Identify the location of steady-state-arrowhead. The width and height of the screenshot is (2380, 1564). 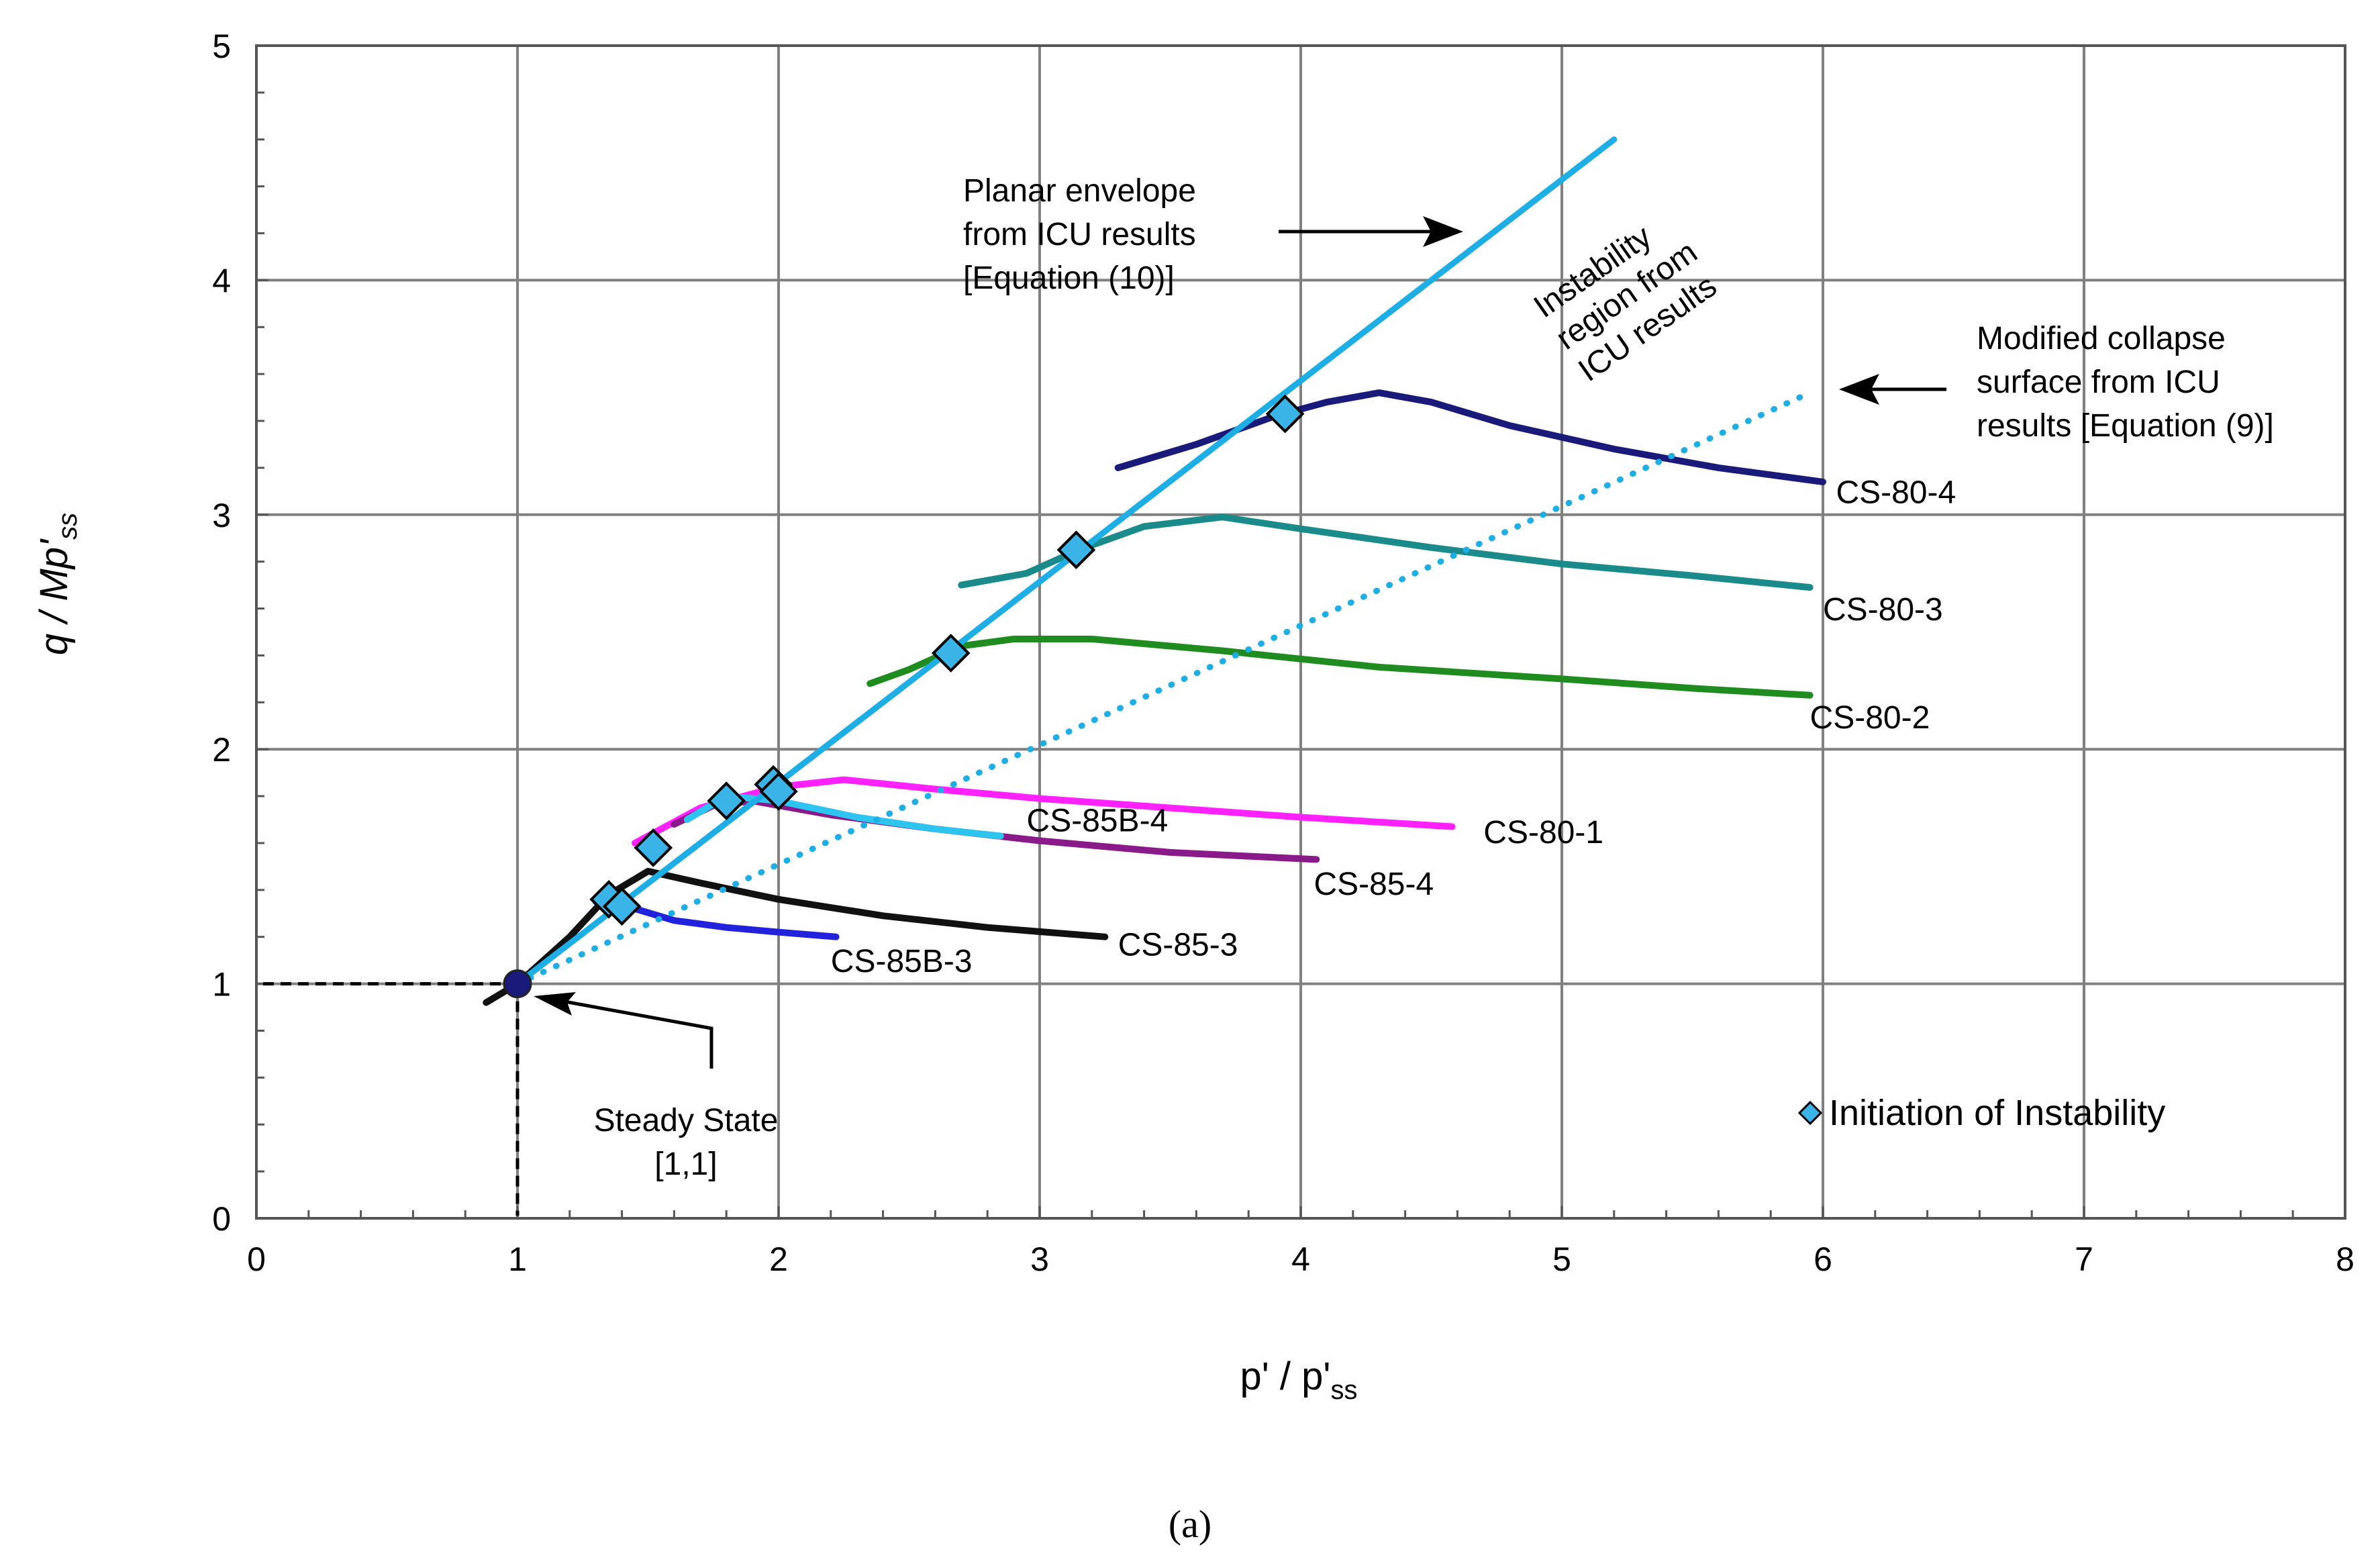
(555, 1004).